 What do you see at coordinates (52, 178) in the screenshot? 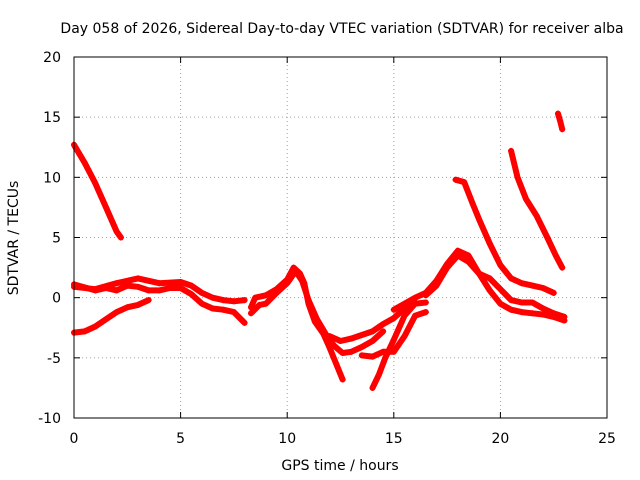
I see `y-tick-label: 10` at bounding box center [52, 178].